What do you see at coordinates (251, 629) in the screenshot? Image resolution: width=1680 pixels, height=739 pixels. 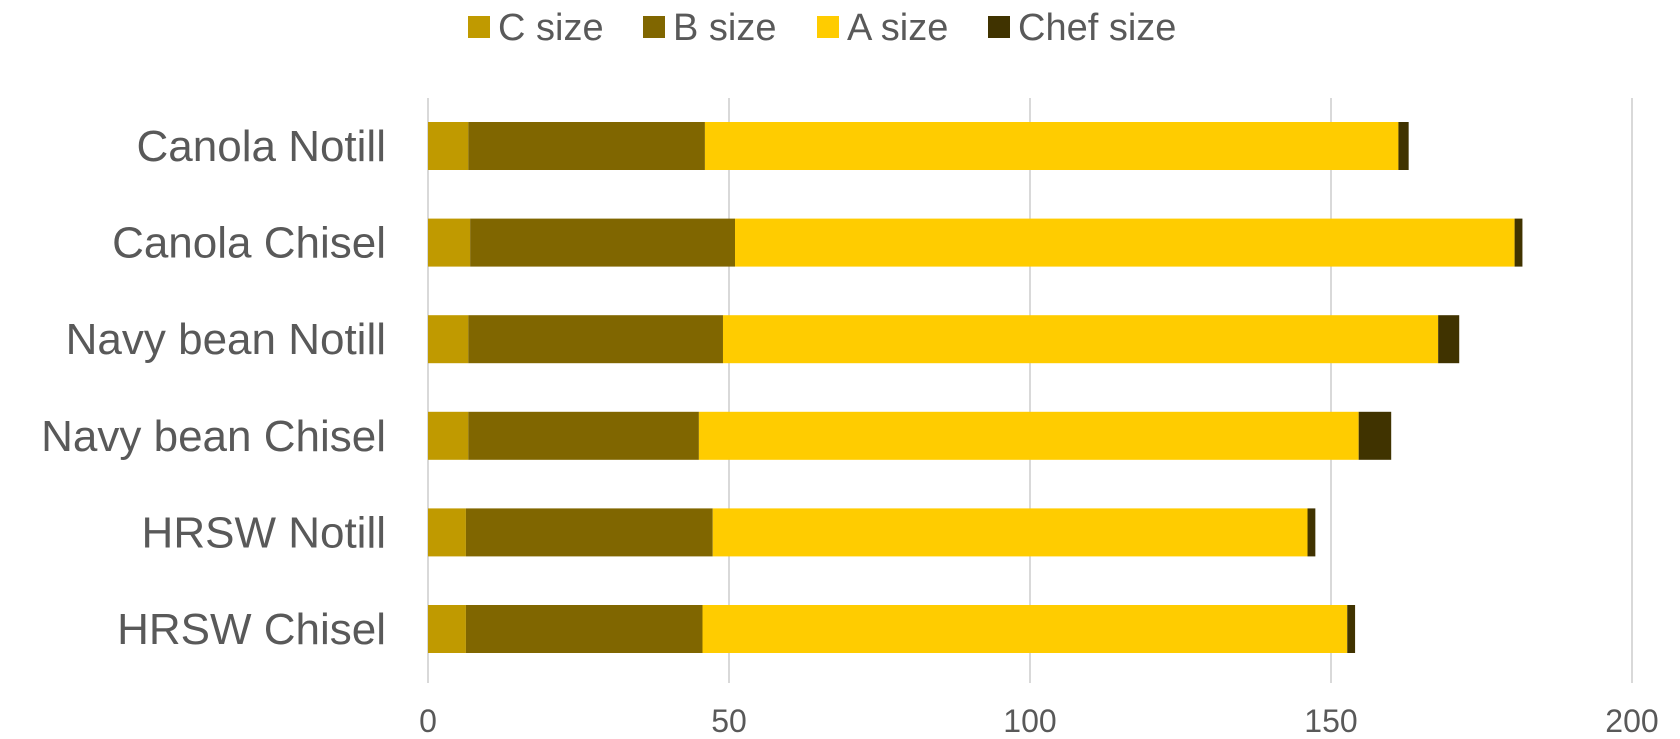 I see `category-label: HRSW Chisel` at bounding box center [251, 629].